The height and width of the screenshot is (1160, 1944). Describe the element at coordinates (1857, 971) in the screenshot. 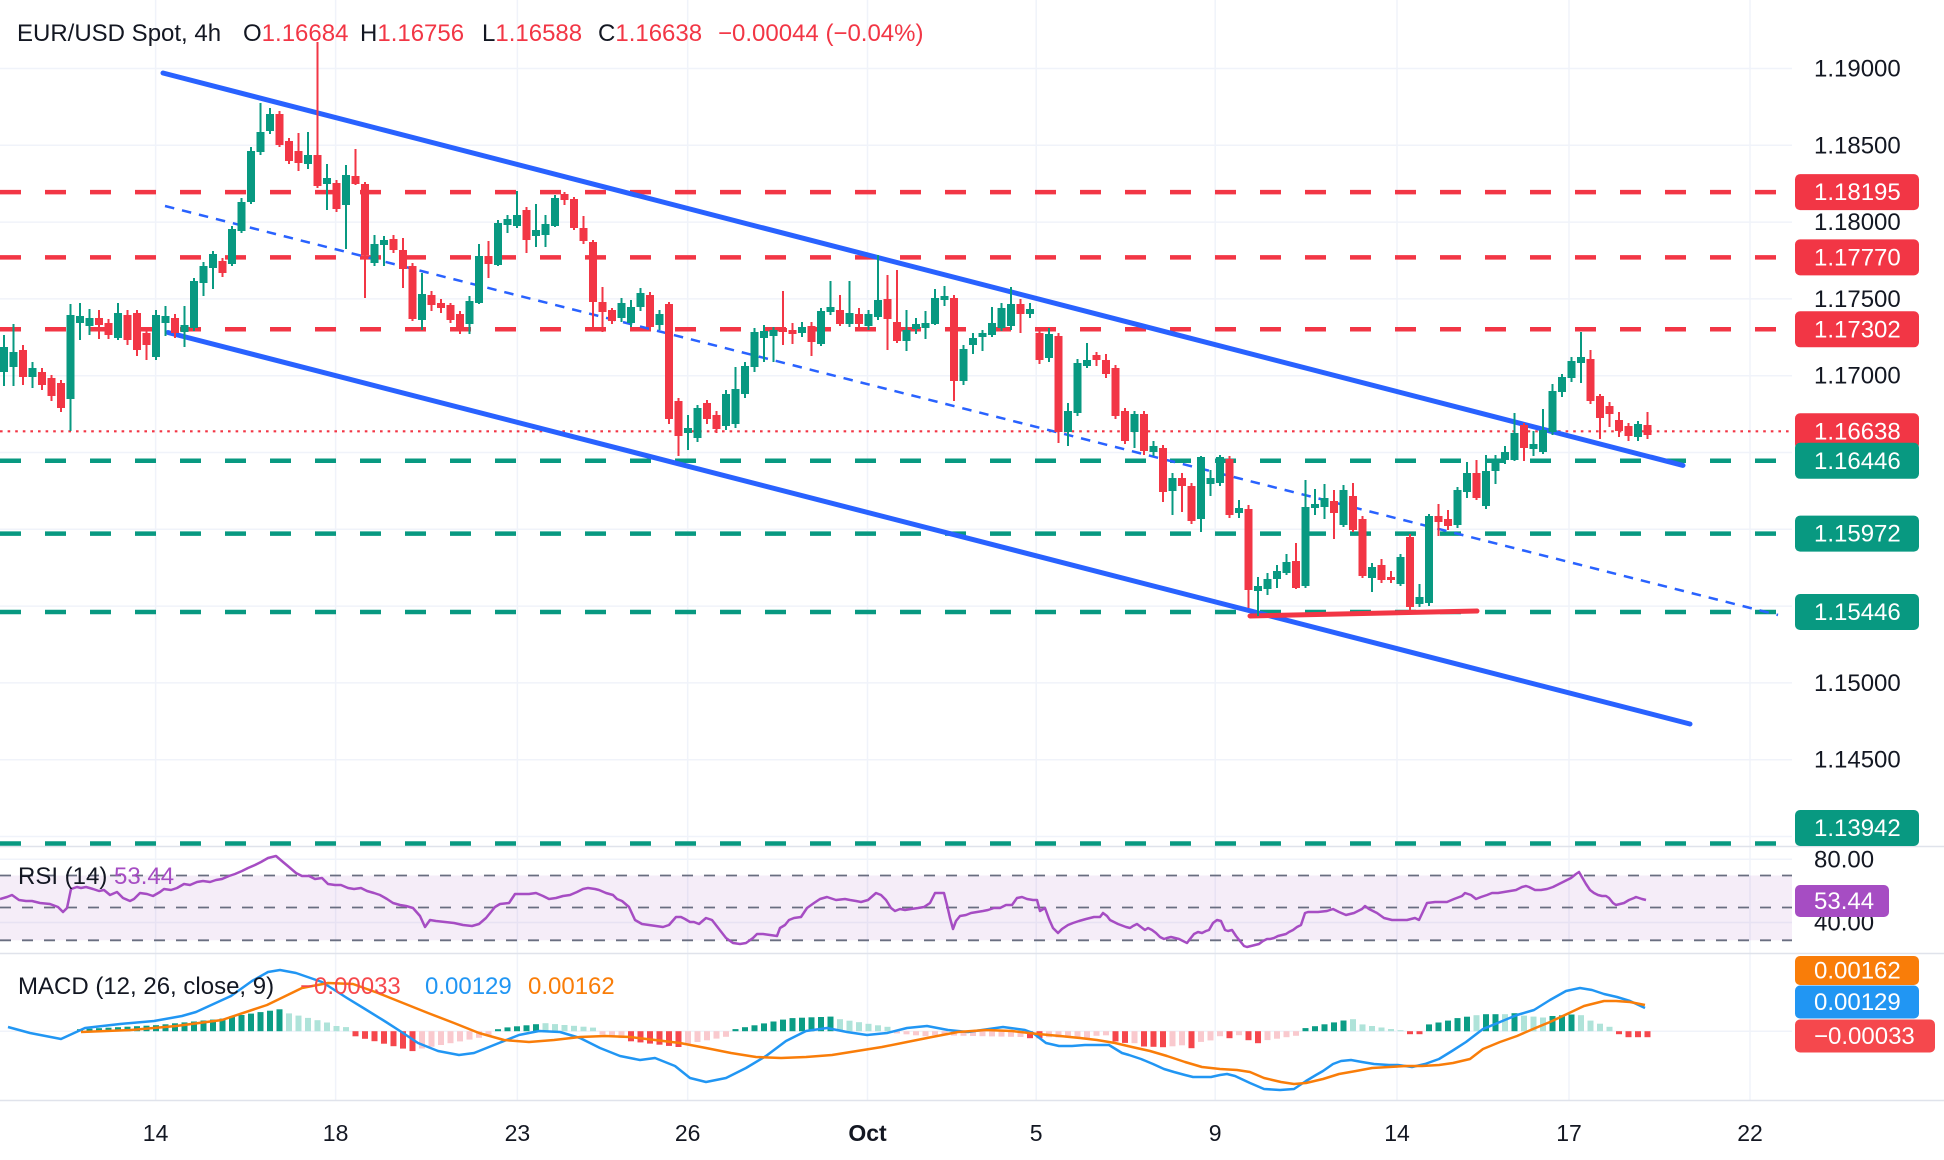

I see `svg-text: 0.00162` at that location.